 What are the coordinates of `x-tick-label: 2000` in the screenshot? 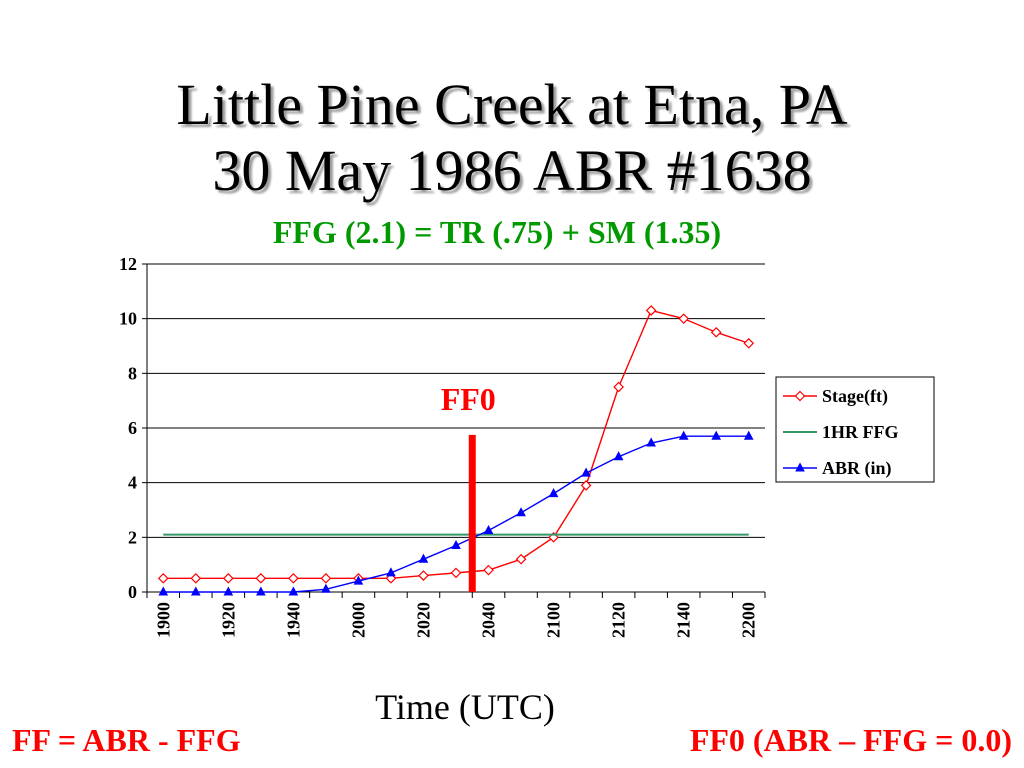 It's located at (358, 620).